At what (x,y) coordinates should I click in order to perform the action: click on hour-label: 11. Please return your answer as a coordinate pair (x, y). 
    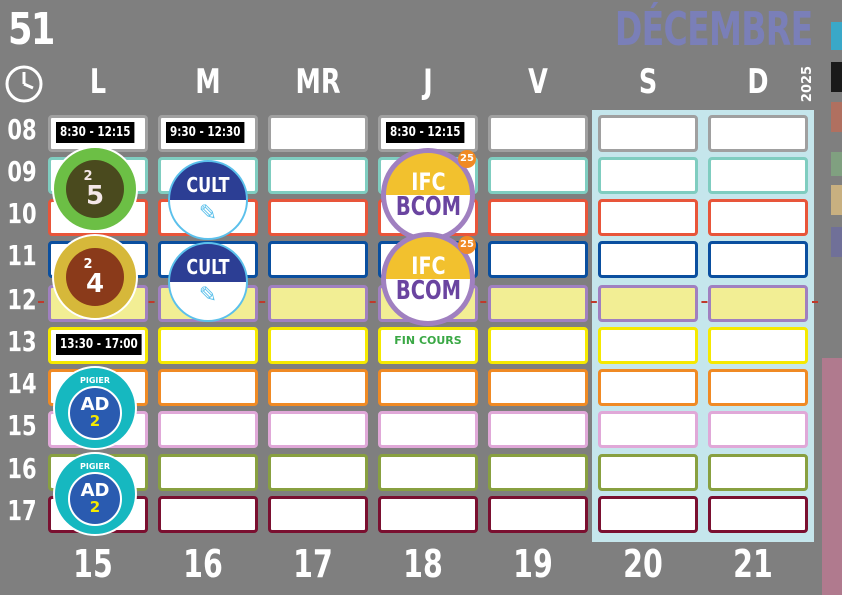
    Looking at the image, I should click on (22, 255).